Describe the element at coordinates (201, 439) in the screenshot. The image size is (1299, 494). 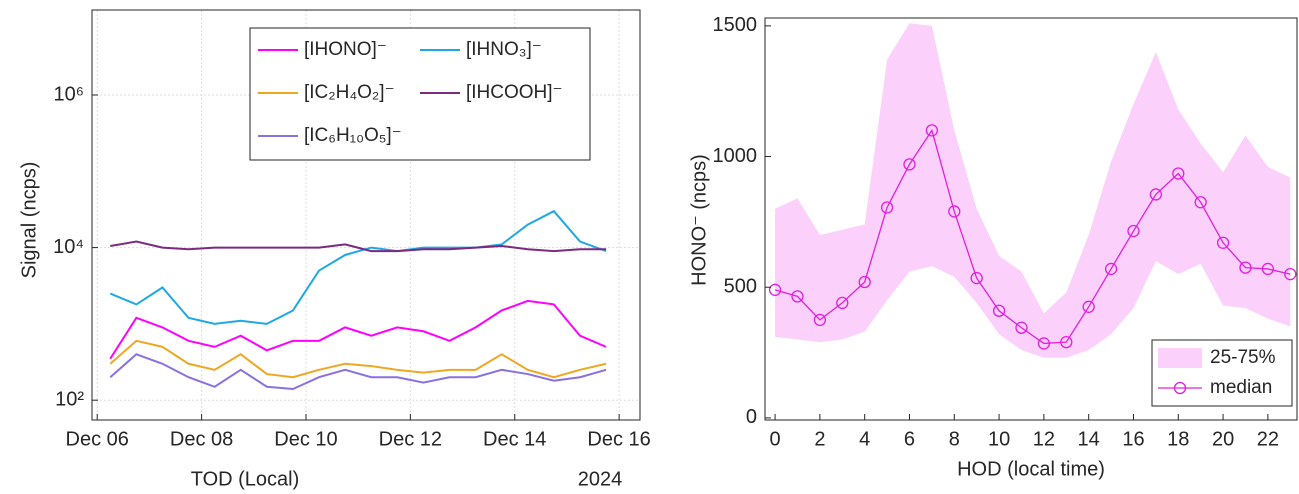
I see `x-tick-label: Dec 08` at that location.